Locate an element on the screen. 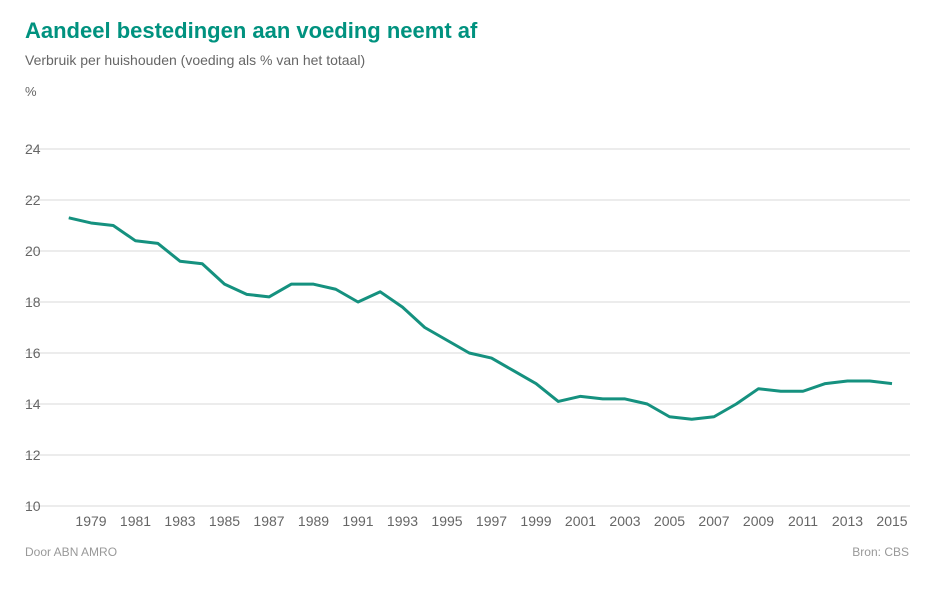 The height and width of the screenshot is (603, 932). y-tick-label: 22 is located at coordinates (33, 200).